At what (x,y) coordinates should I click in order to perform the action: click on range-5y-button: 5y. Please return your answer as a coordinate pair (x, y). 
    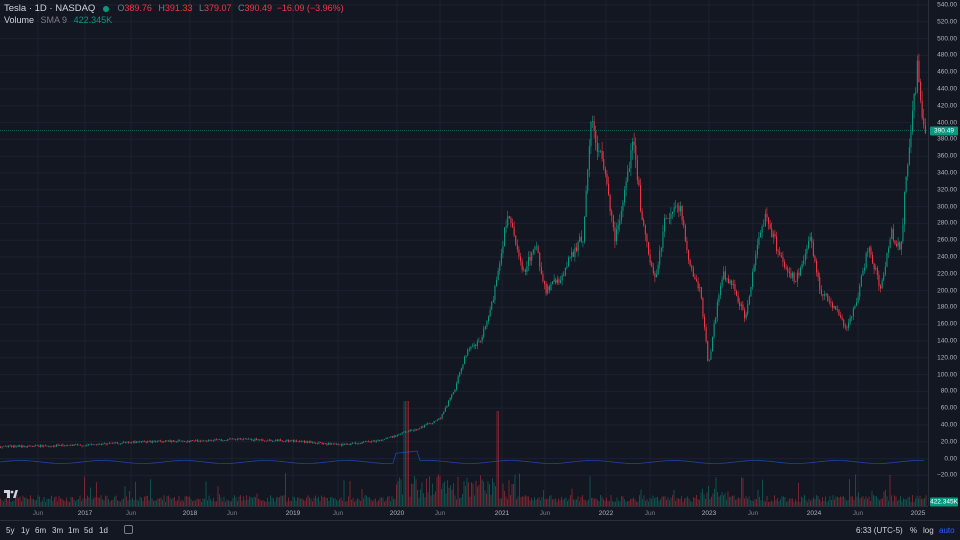
    Looking at the image, I should click on (10, 530).